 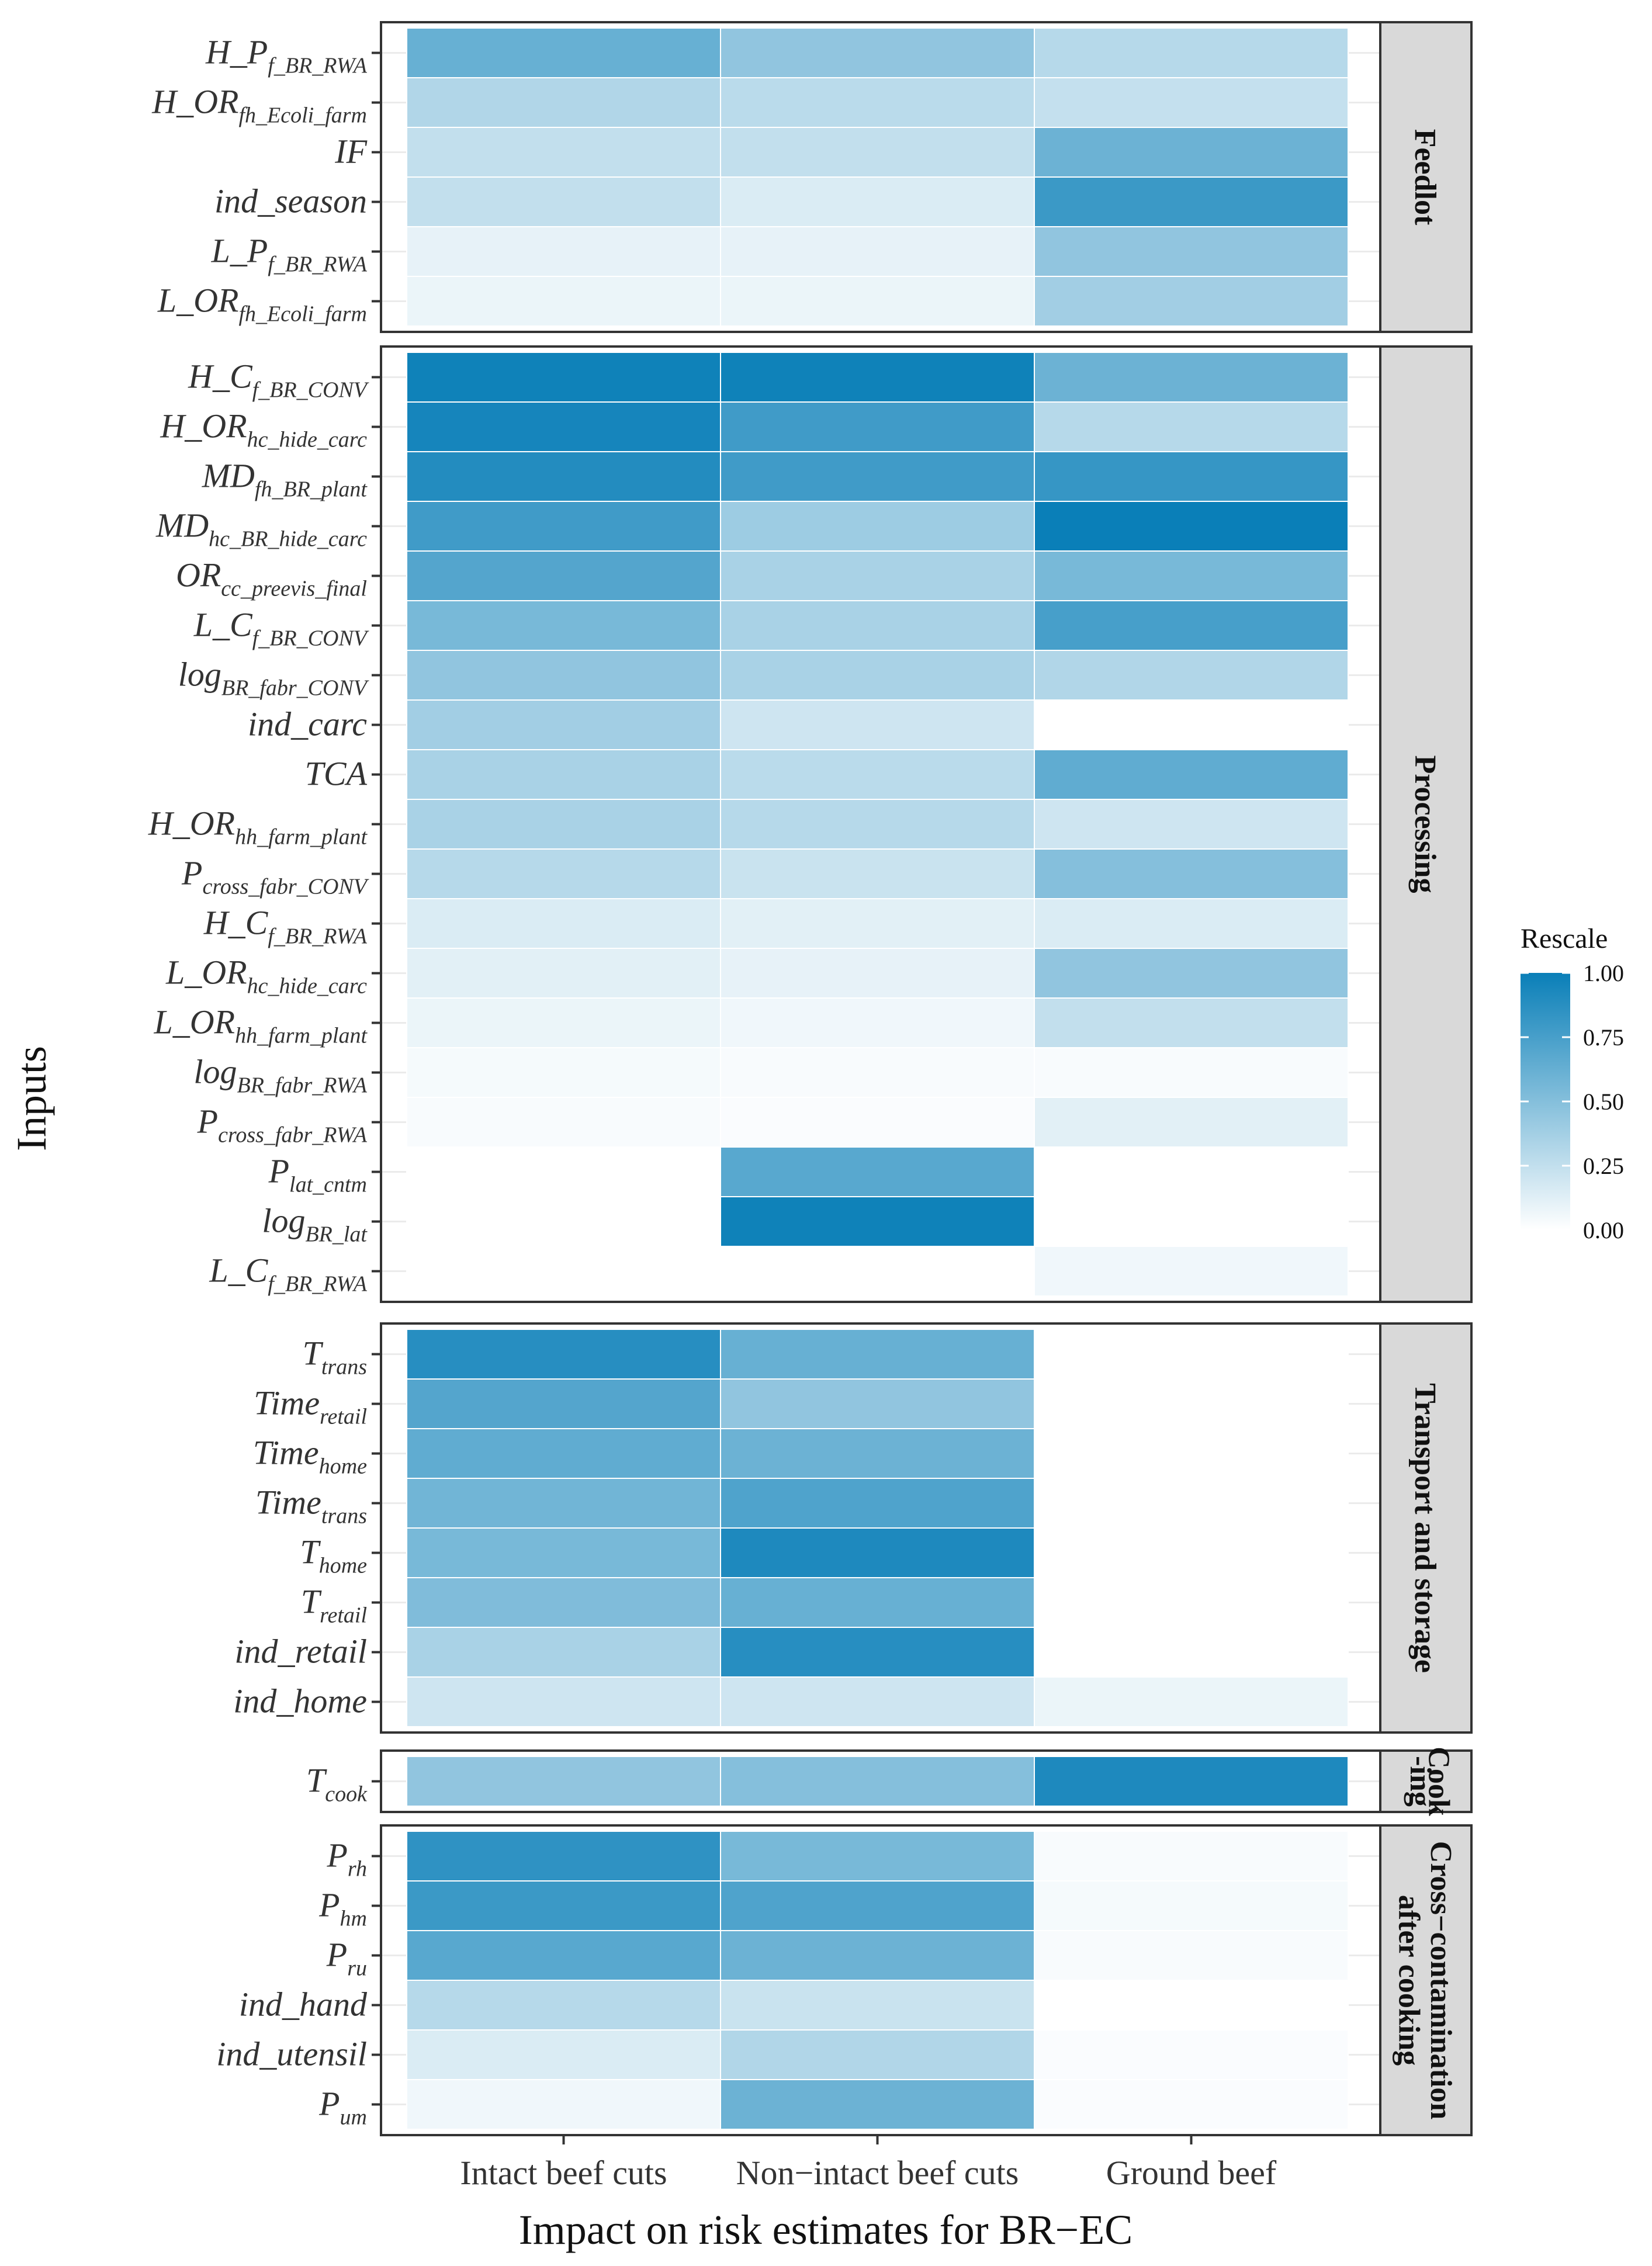 What do you see at coordinates (310, 1456) in the screenshot?
I see `row-label-time-home: Timehome` at bounding box center [310, 1456].